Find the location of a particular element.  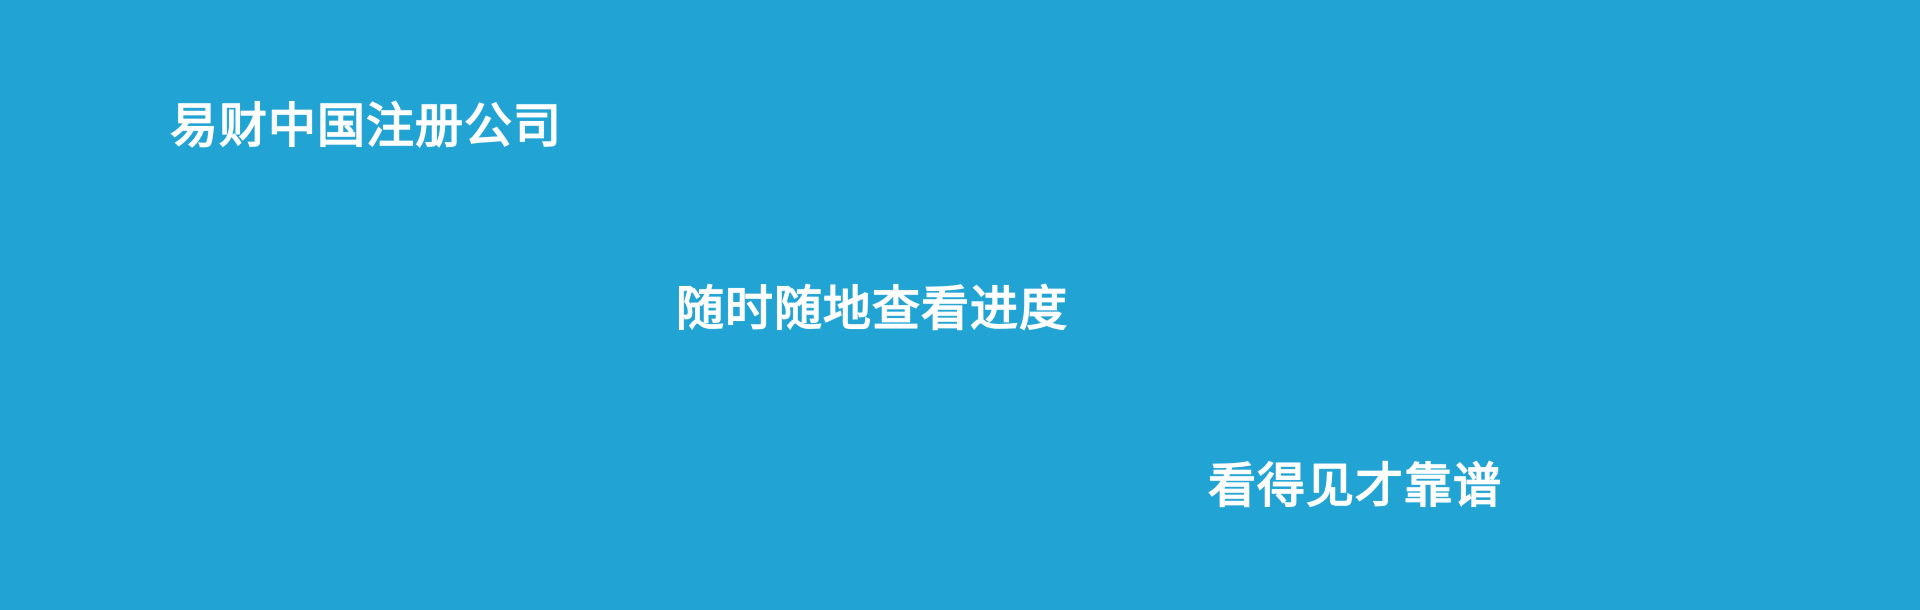

reliability-slogan: 看得见才靠谱 is located at coordinates (1355, 486).